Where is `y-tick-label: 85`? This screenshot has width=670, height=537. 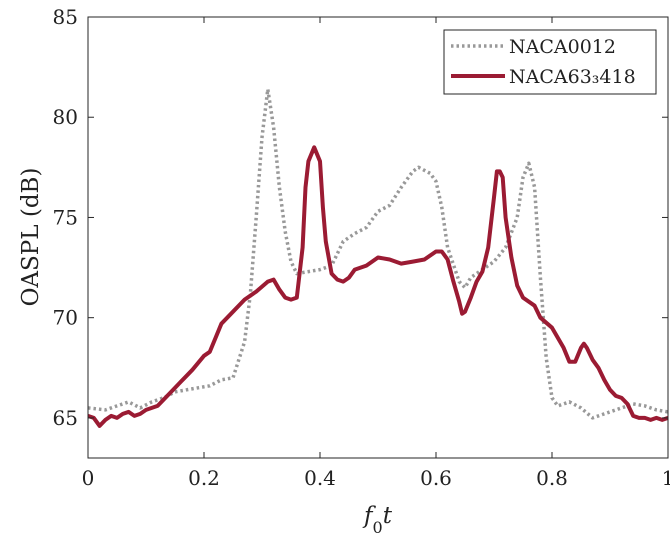 y-tick-label: 85 is located at coordinates (65, 17).